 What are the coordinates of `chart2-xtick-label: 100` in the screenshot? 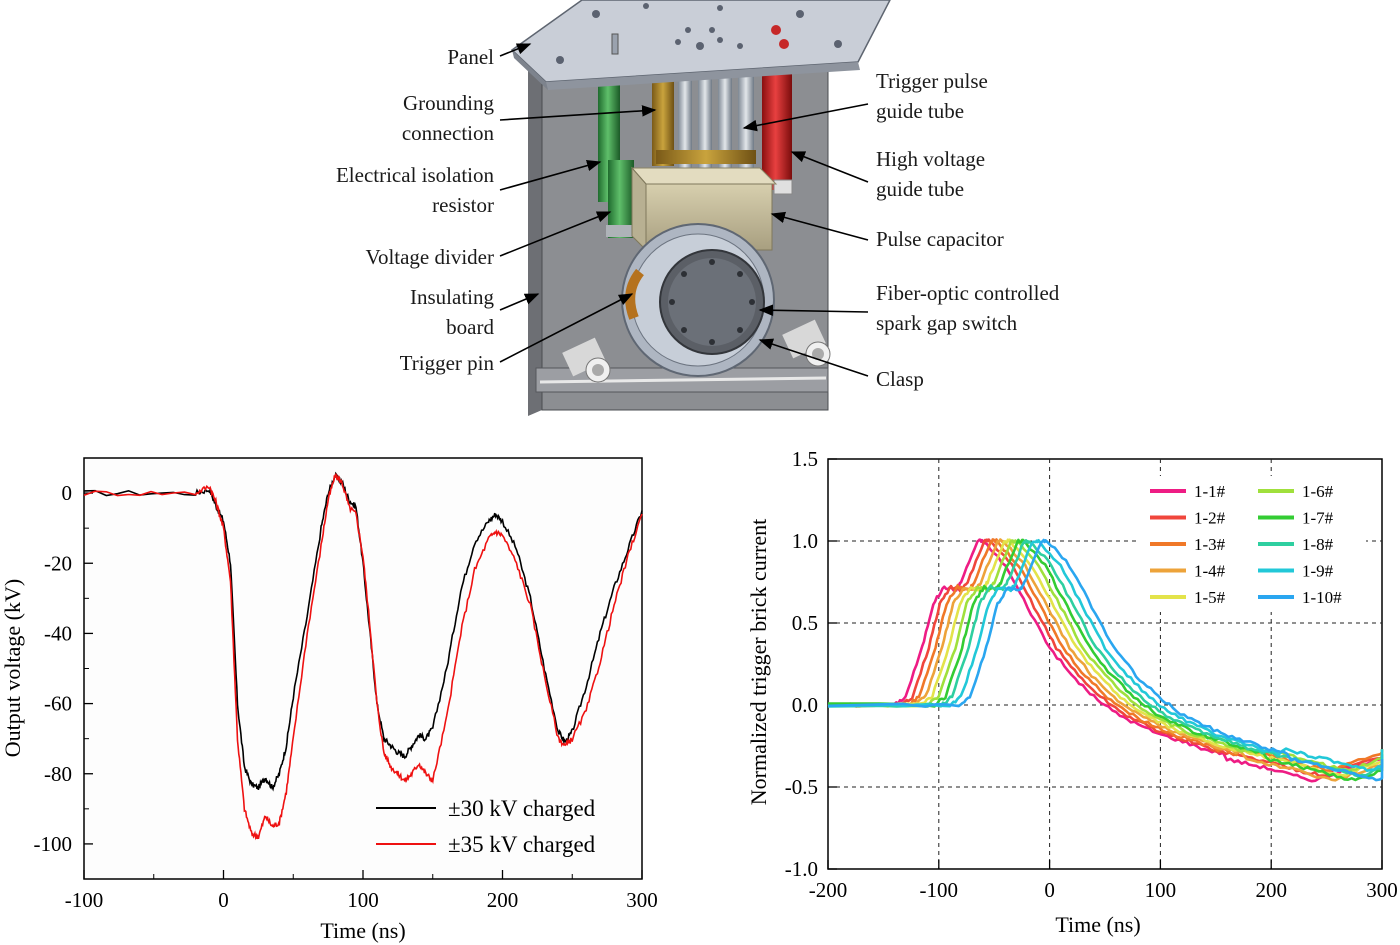 It's located at (1161, 890).